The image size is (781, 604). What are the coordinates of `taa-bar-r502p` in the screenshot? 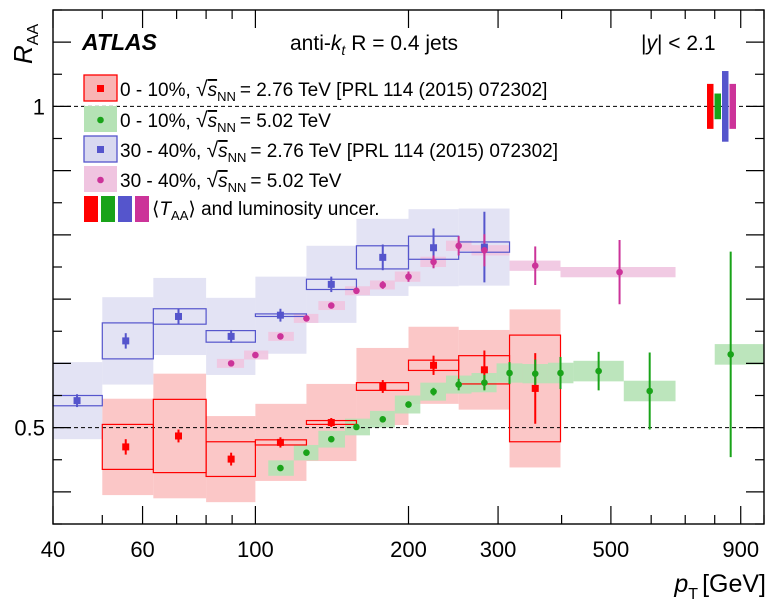 It's located at (732, 106).